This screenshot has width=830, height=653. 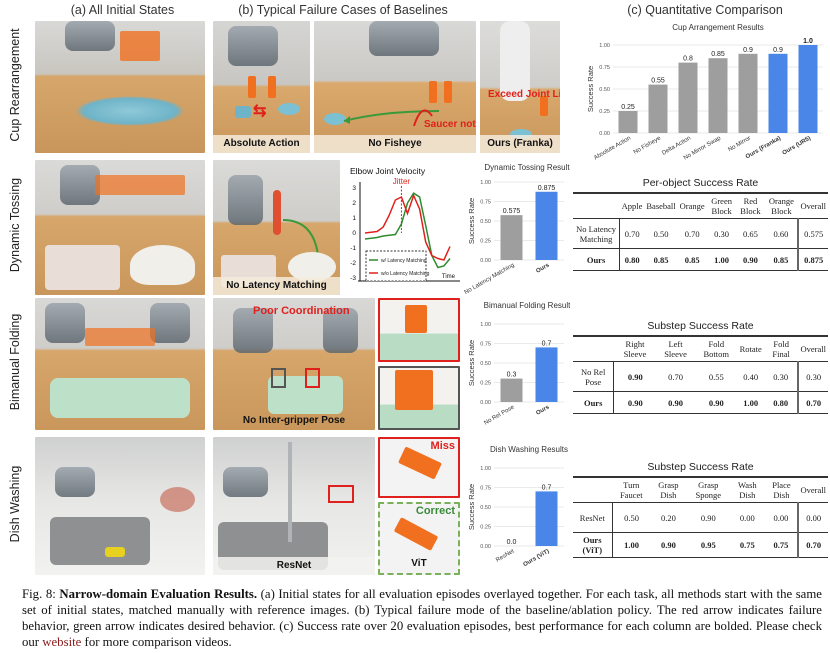 What do you see at coordinates (404, 261) in the screenshot?
I see `legend-label: w/ Latency Matching` at bounding box center [404, 261].